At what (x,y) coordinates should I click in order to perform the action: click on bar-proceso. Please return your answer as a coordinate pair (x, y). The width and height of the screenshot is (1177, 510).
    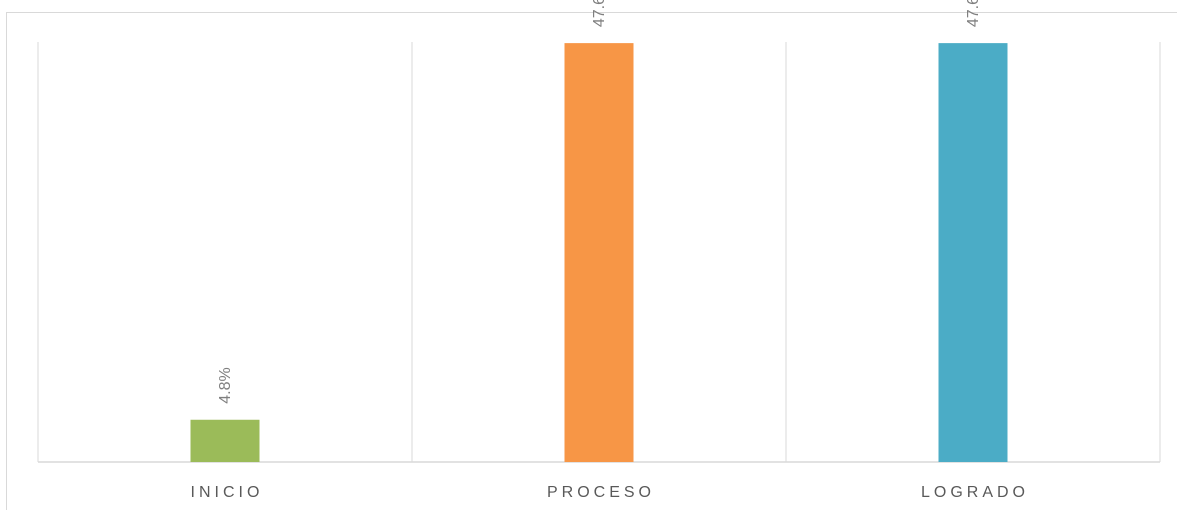
    Looking at the image, I should click on (599, 253).